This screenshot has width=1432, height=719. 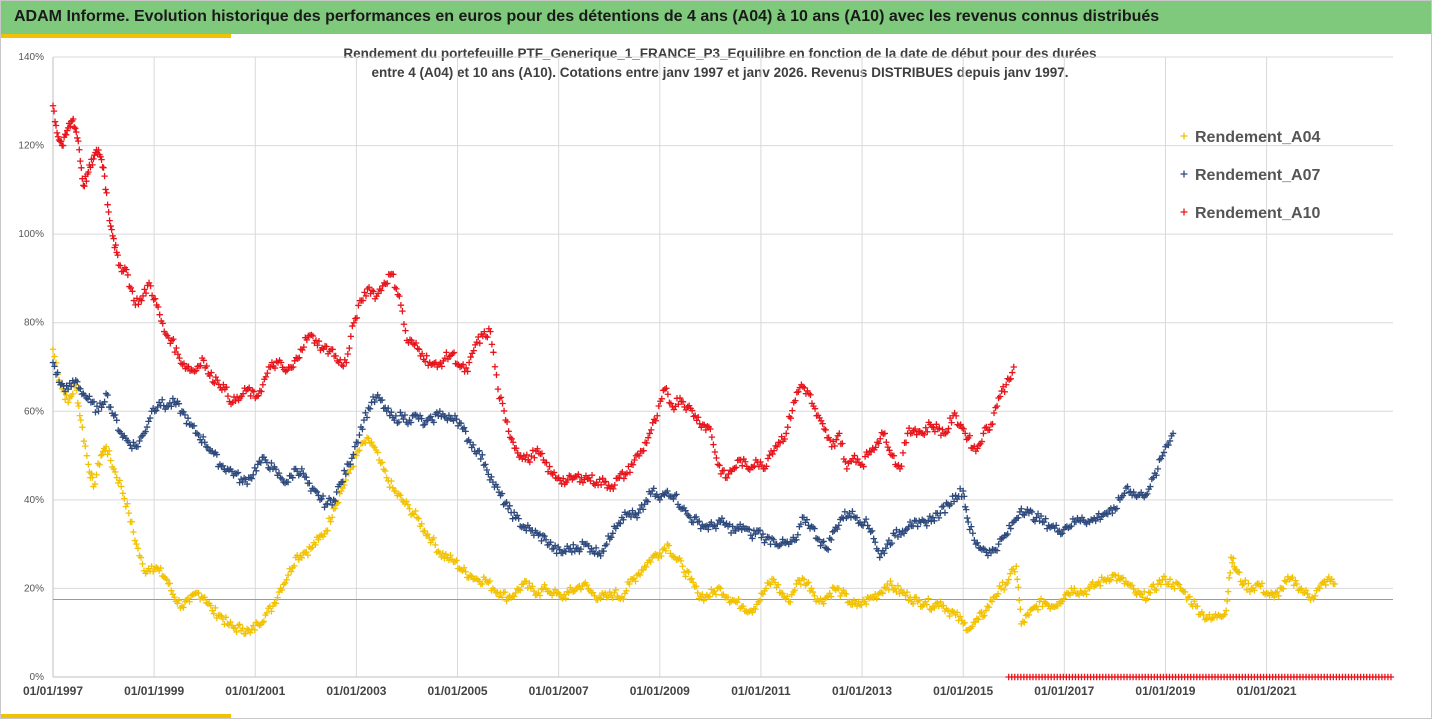 What do you see at coordinates (862, 691) in the screenshot?
I see `x-tick-label: 01/01/2013` at bounding box center [862, 691].